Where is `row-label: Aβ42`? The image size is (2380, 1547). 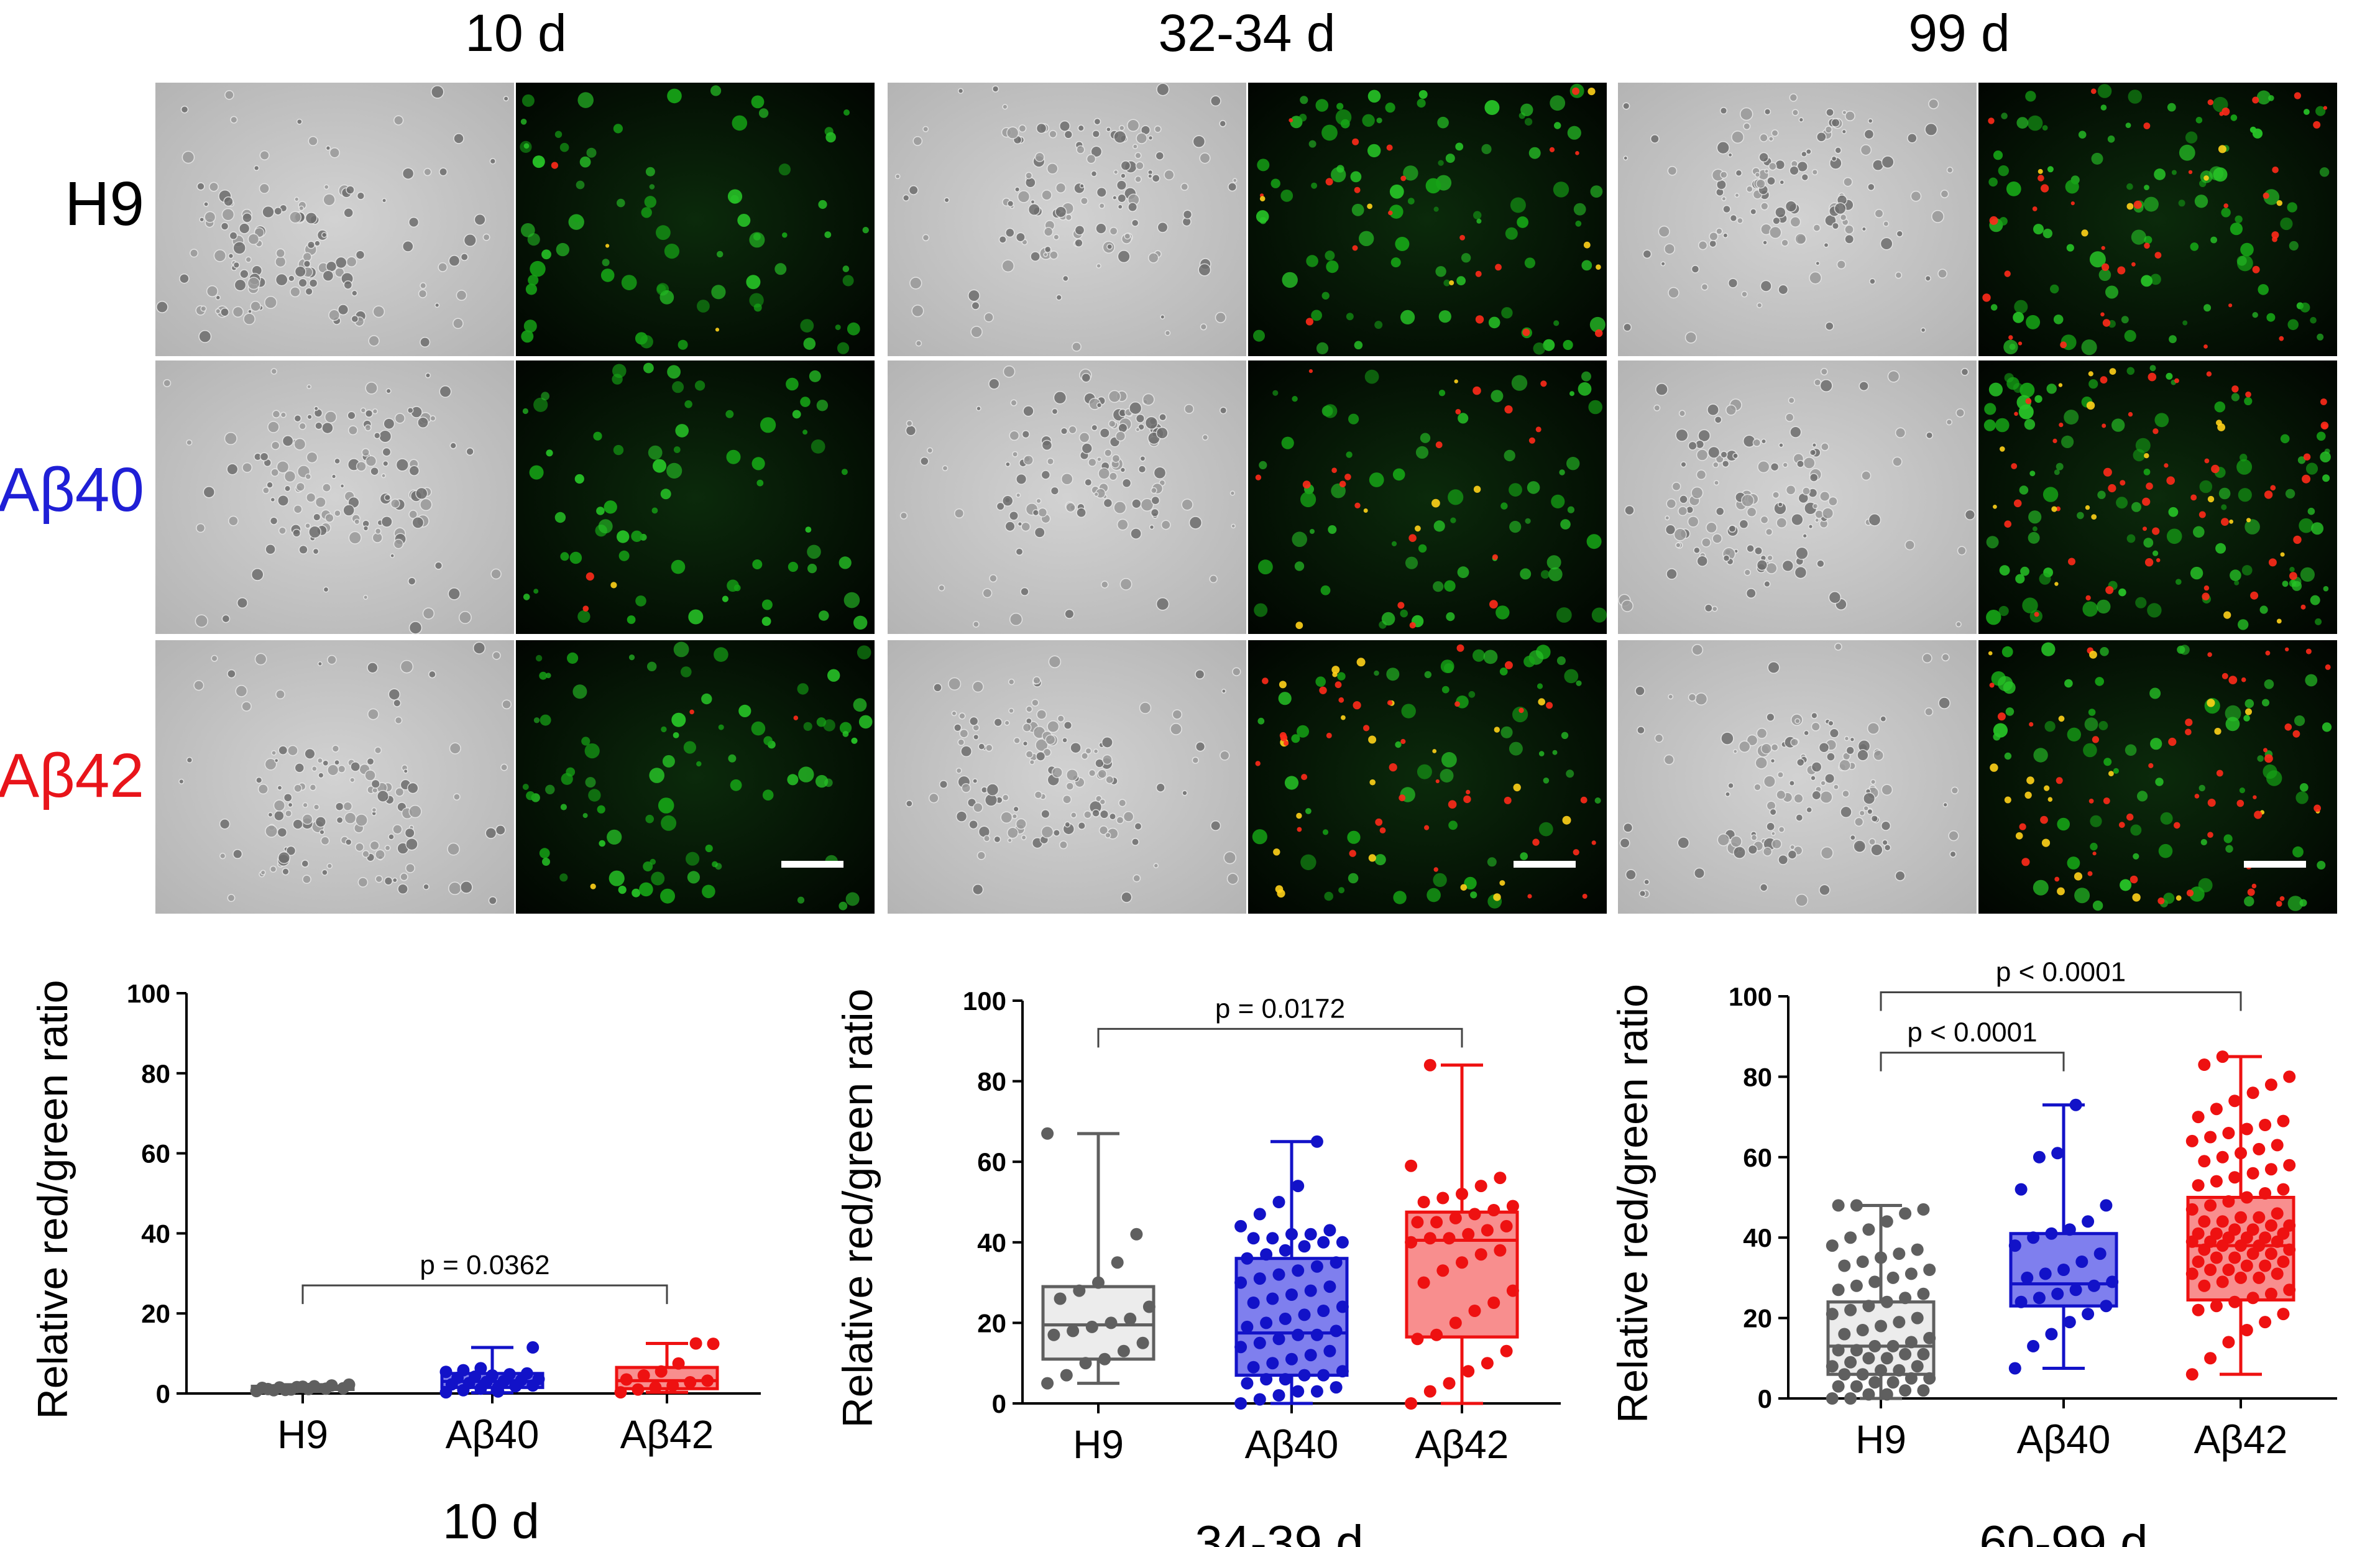 row-label: Aβ42 is located at coordinates (72, 775).